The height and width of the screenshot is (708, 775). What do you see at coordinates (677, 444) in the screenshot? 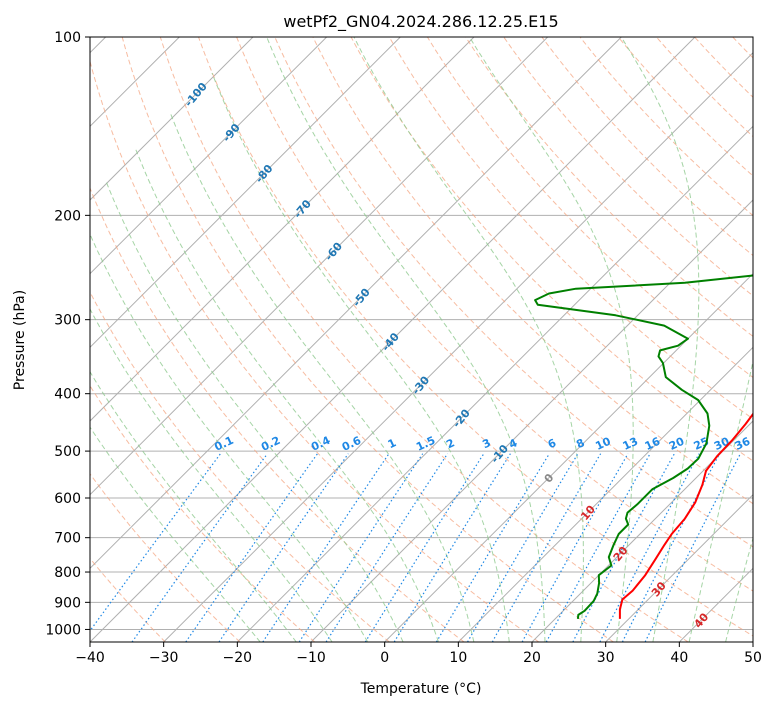
I see `mixing-ratio-label: 20` at bounding box center [677, 444].